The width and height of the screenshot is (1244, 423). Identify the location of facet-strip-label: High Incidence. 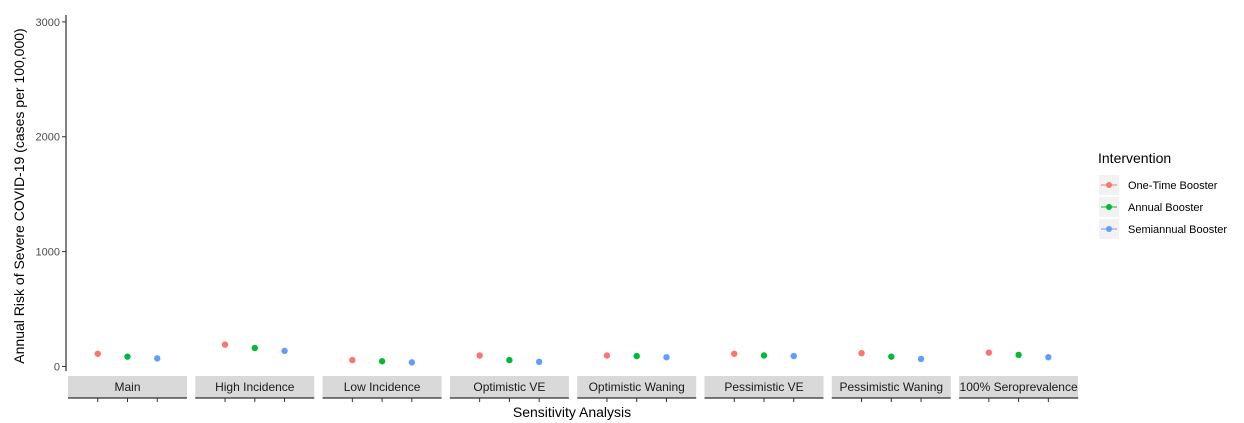
(255, 387).